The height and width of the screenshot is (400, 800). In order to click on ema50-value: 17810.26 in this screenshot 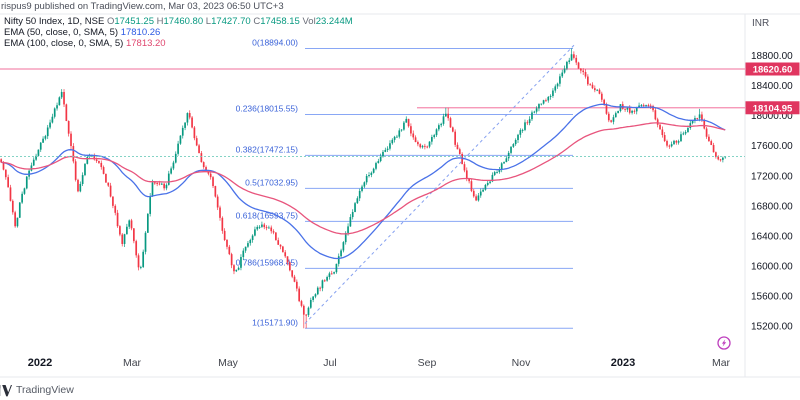, I will do `click(140, 32)`.